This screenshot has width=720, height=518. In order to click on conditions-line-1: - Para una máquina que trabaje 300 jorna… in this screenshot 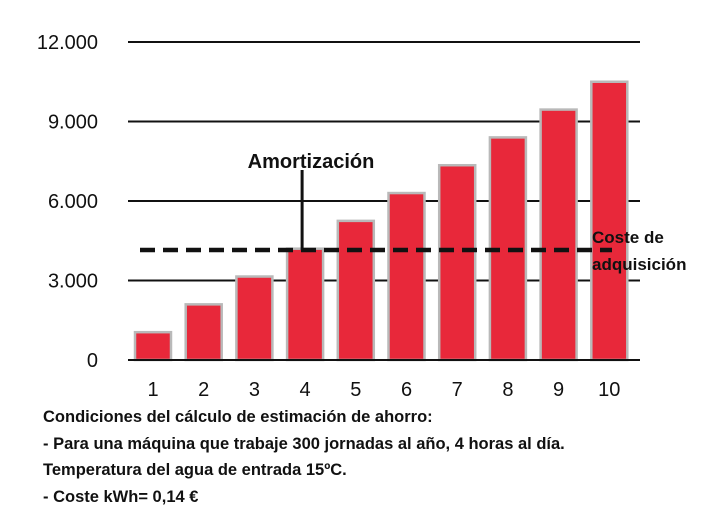, I will do `click(304, 443)`.